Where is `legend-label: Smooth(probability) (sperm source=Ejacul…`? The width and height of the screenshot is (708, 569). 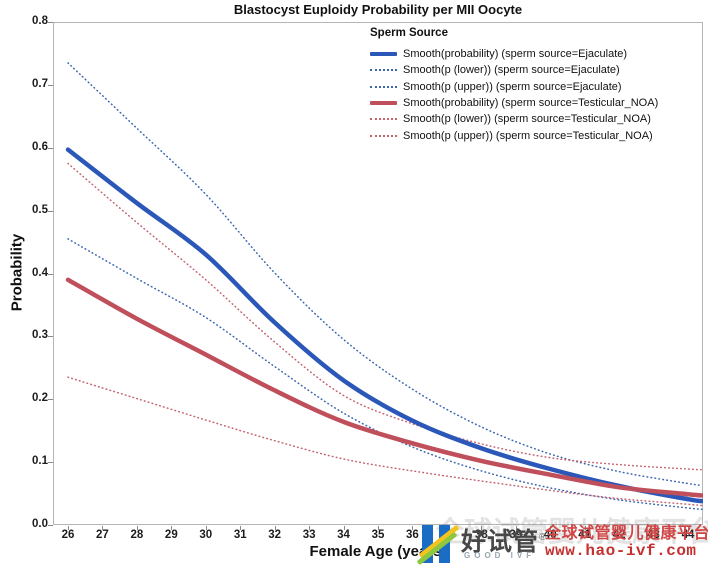
legend-label: Smooth(probability) (sperm source=Ejacul… is located at coordinates (515, 54).